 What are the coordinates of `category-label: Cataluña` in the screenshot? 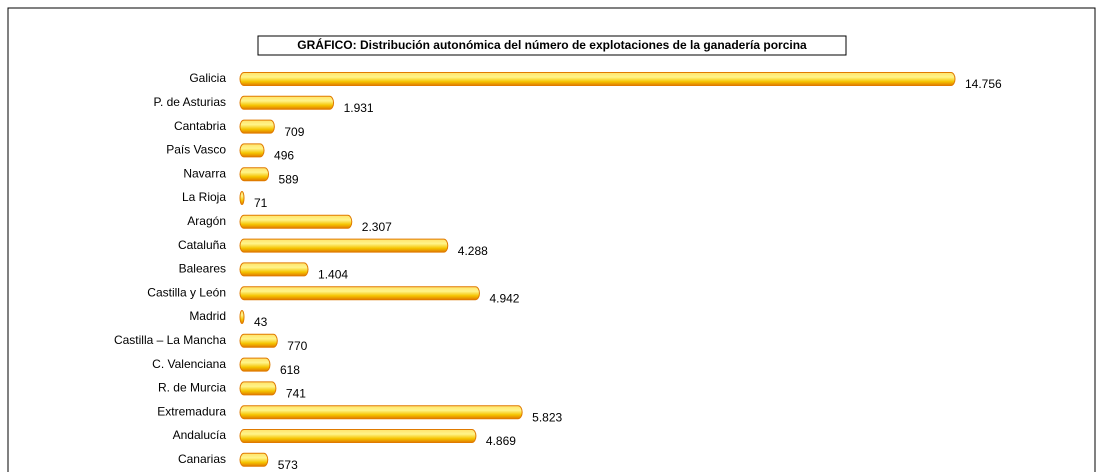 It's located at (202, 245).